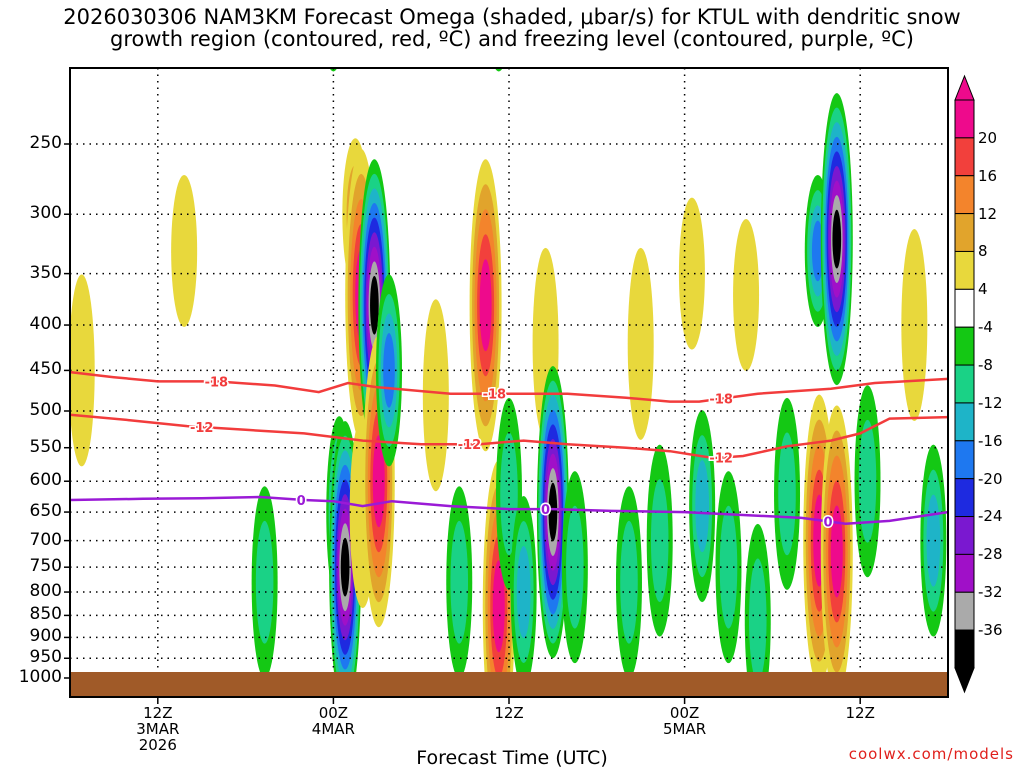 The image size is (1024, 769). I want to click on contour-label--18-2: -18, so click(721, 400).